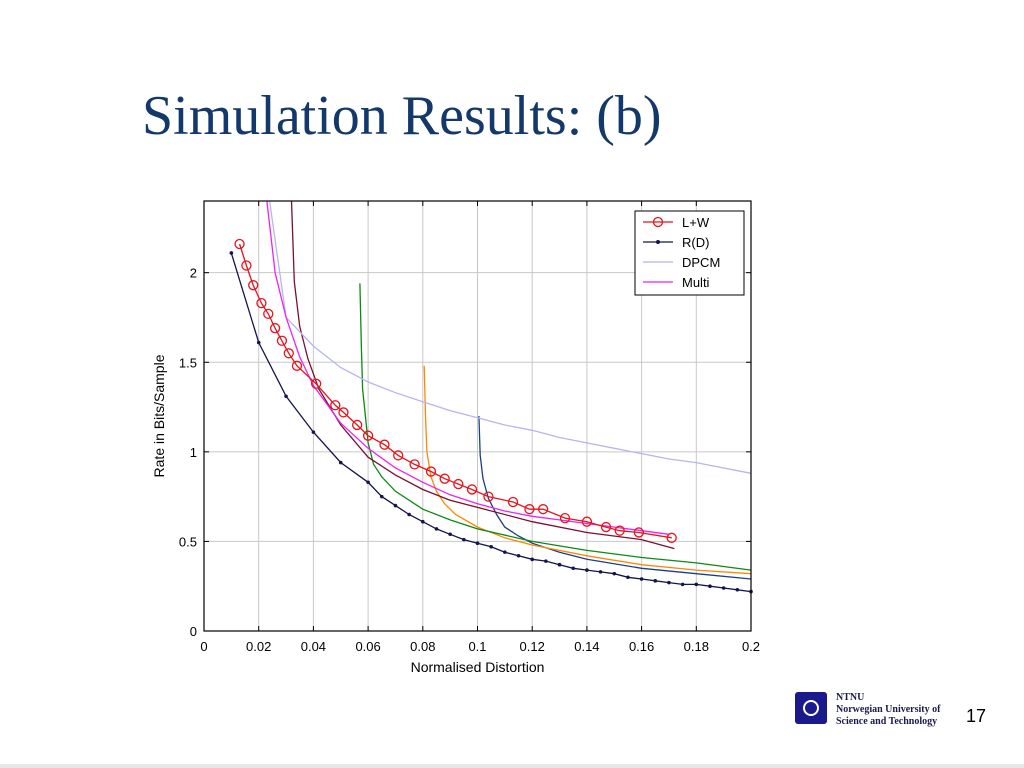 The image size is (1024, 768). I want to click on x-tick-label: 0.04, so click(313, 646).